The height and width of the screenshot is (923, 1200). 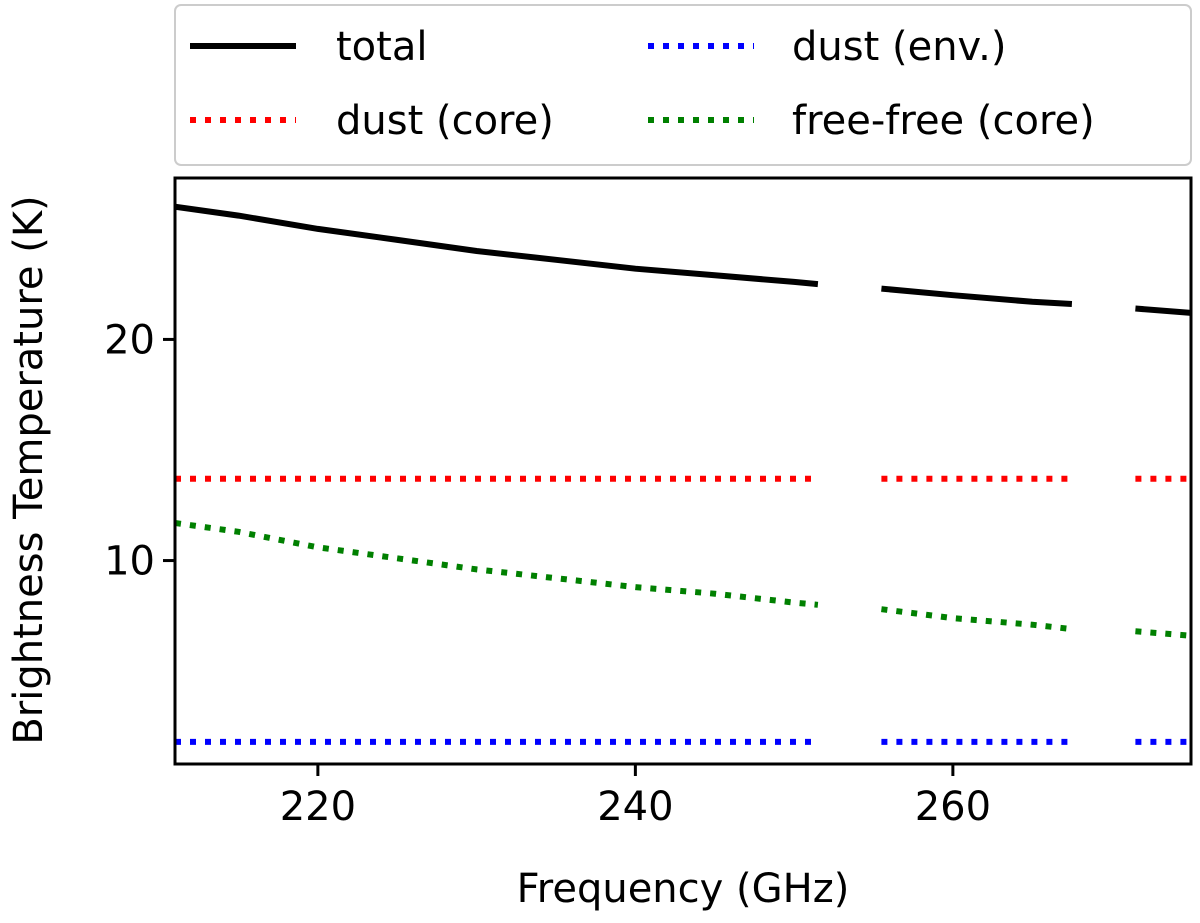 I want to click on legend-label-total: total, so click(x=381, y=47).